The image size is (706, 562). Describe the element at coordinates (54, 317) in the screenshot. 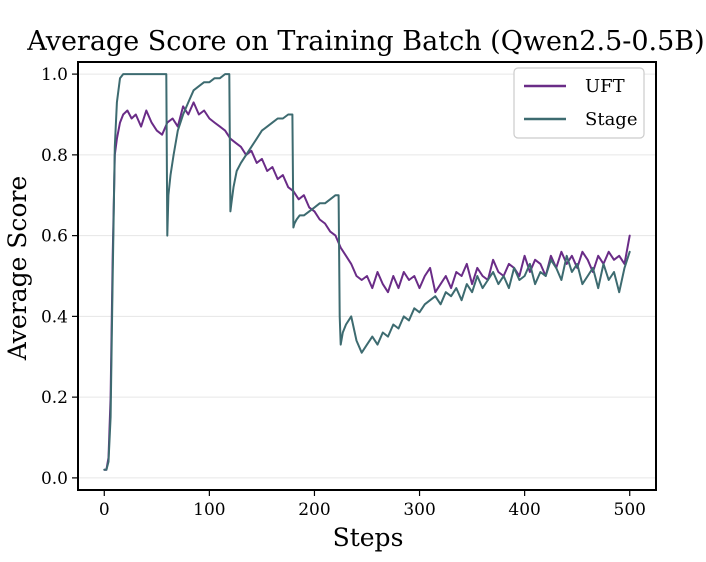

I see `y-tick-label: 0.4` at that location.